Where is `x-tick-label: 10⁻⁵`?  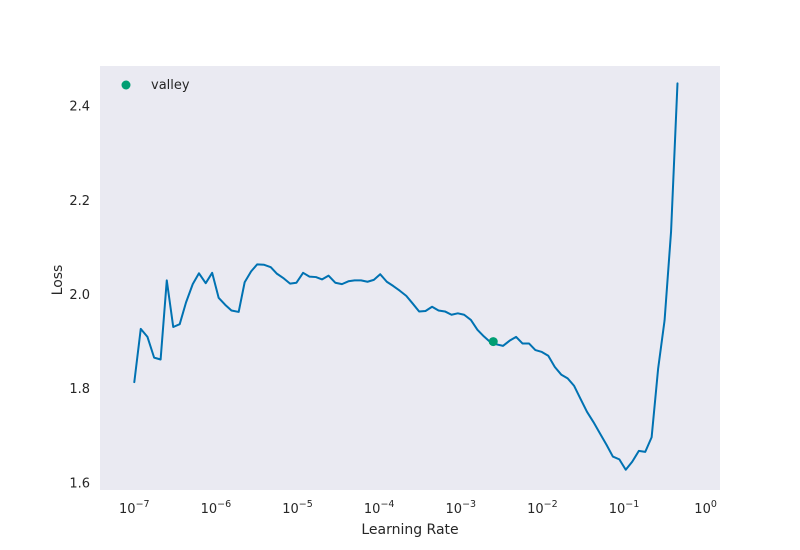 x-tick-label: 10⁻⁵ is located at coordinates (297, 508).